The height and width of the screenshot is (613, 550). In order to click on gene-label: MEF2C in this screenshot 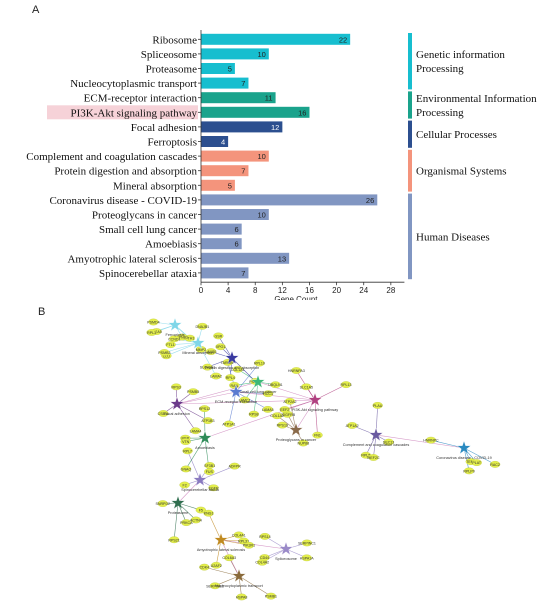, I will do `click(373, 458)`.